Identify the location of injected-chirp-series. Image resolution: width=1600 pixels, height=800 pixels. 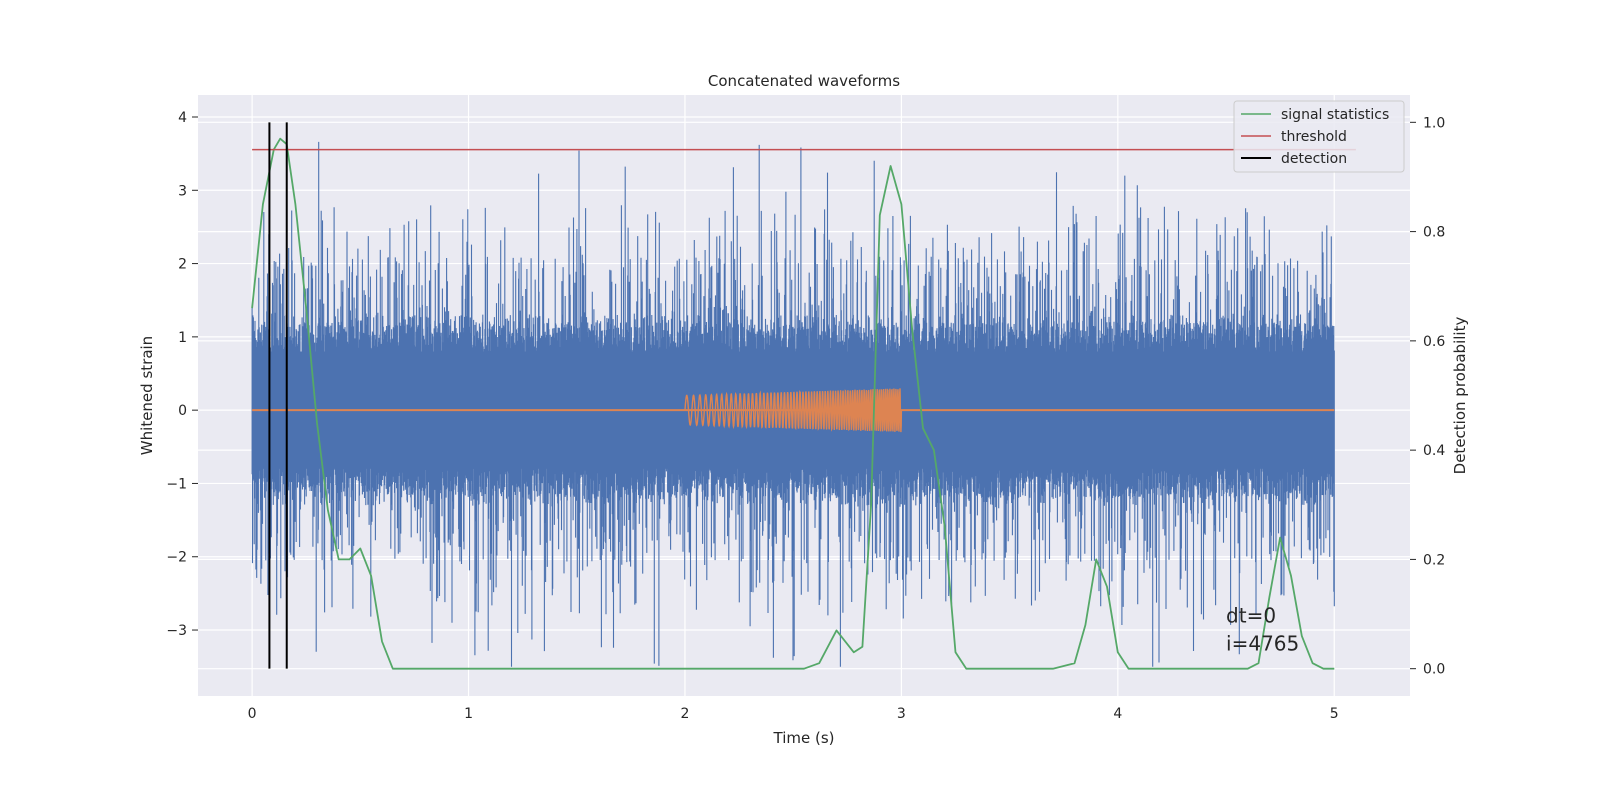
(793, 410).